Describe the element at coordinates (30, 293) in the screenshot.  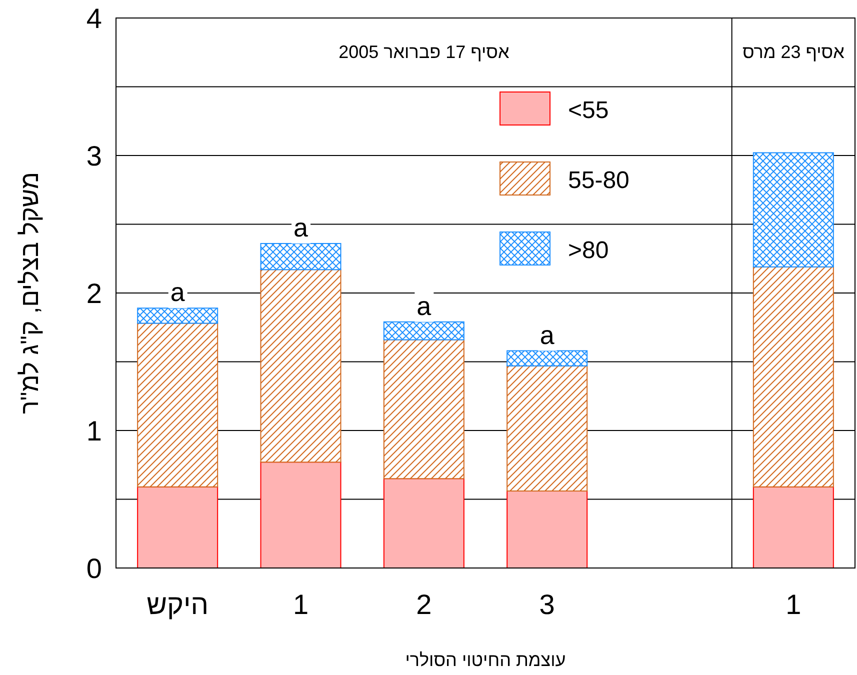
I see `y-axis-title: משקל בצלים, ק"ג למ"ר` at that location.